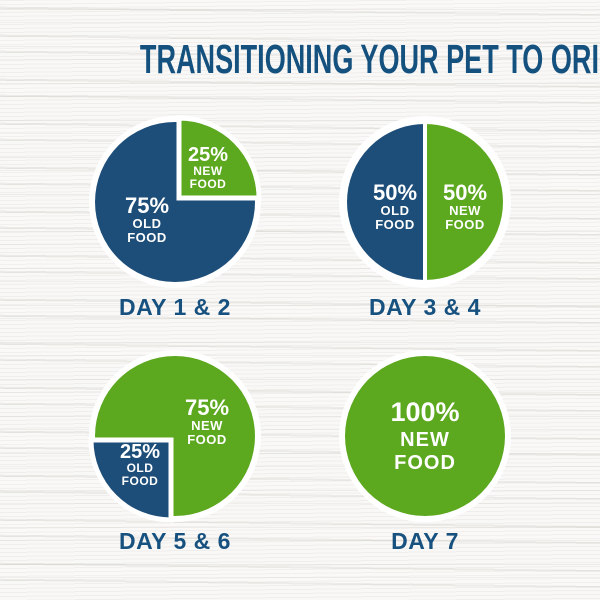 The width and height of the screenshot is (600, 600). I want to click on page-title: TRANSITIONING YOUR PET TO ORIGINAL, so click(300, 59).